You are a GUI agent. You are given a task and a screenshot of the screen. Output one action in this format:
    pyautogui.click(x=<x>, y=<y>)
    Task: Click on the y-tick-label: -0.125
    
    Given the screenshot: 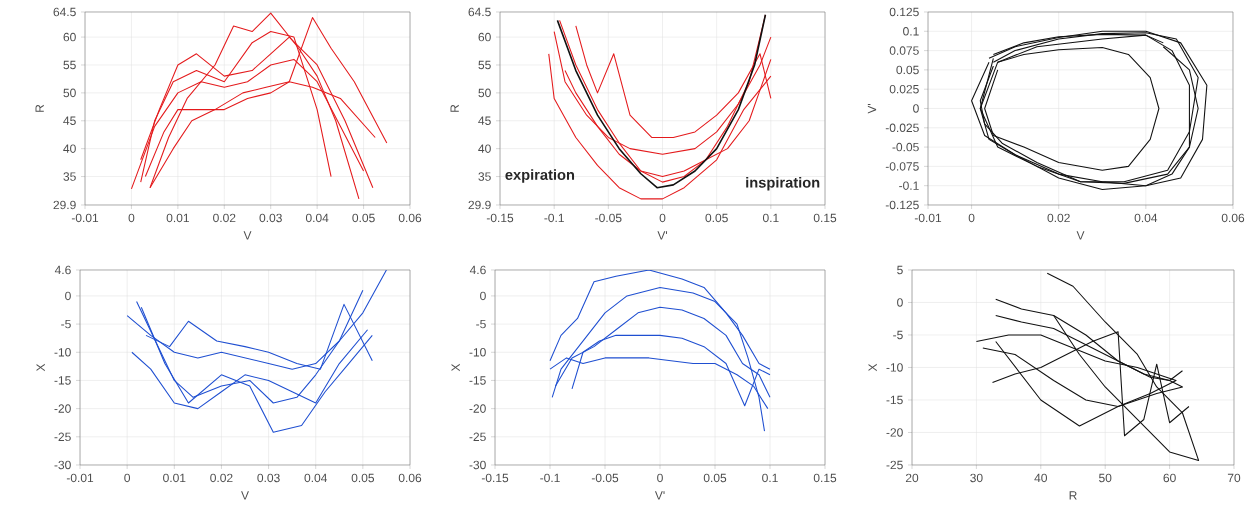 What is the action you would take?
    pyautogui.click(x=902, y=205)
    